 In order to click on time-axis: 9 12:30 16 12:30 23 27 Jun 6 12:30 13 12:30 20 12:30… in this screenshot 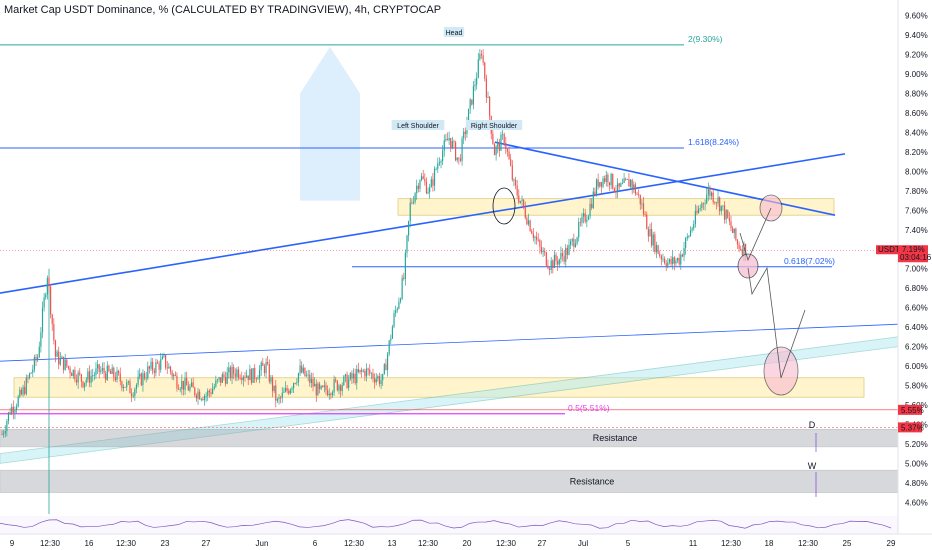, I will do `click(466, 540)`.